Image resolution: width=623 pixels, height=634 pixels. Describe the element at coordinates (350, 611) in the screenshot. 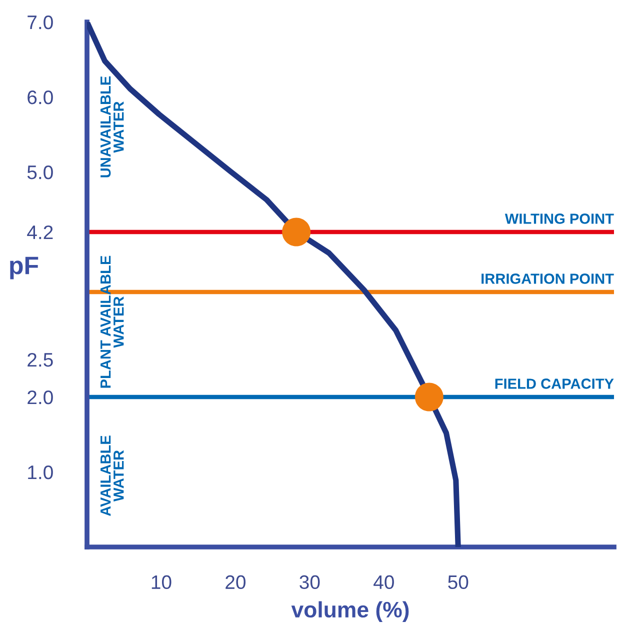

I see `x-axis-title: volume (%)` at that location.